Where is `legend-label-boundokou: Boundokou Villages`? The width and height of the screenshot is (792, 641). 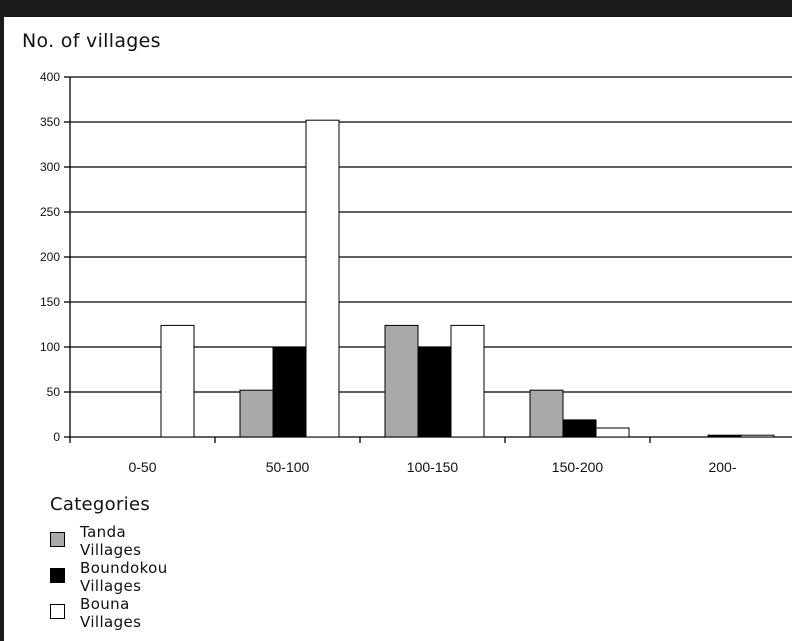 legend-label-boundokou: Boundokou Villages is located at coordinates (124, 577).